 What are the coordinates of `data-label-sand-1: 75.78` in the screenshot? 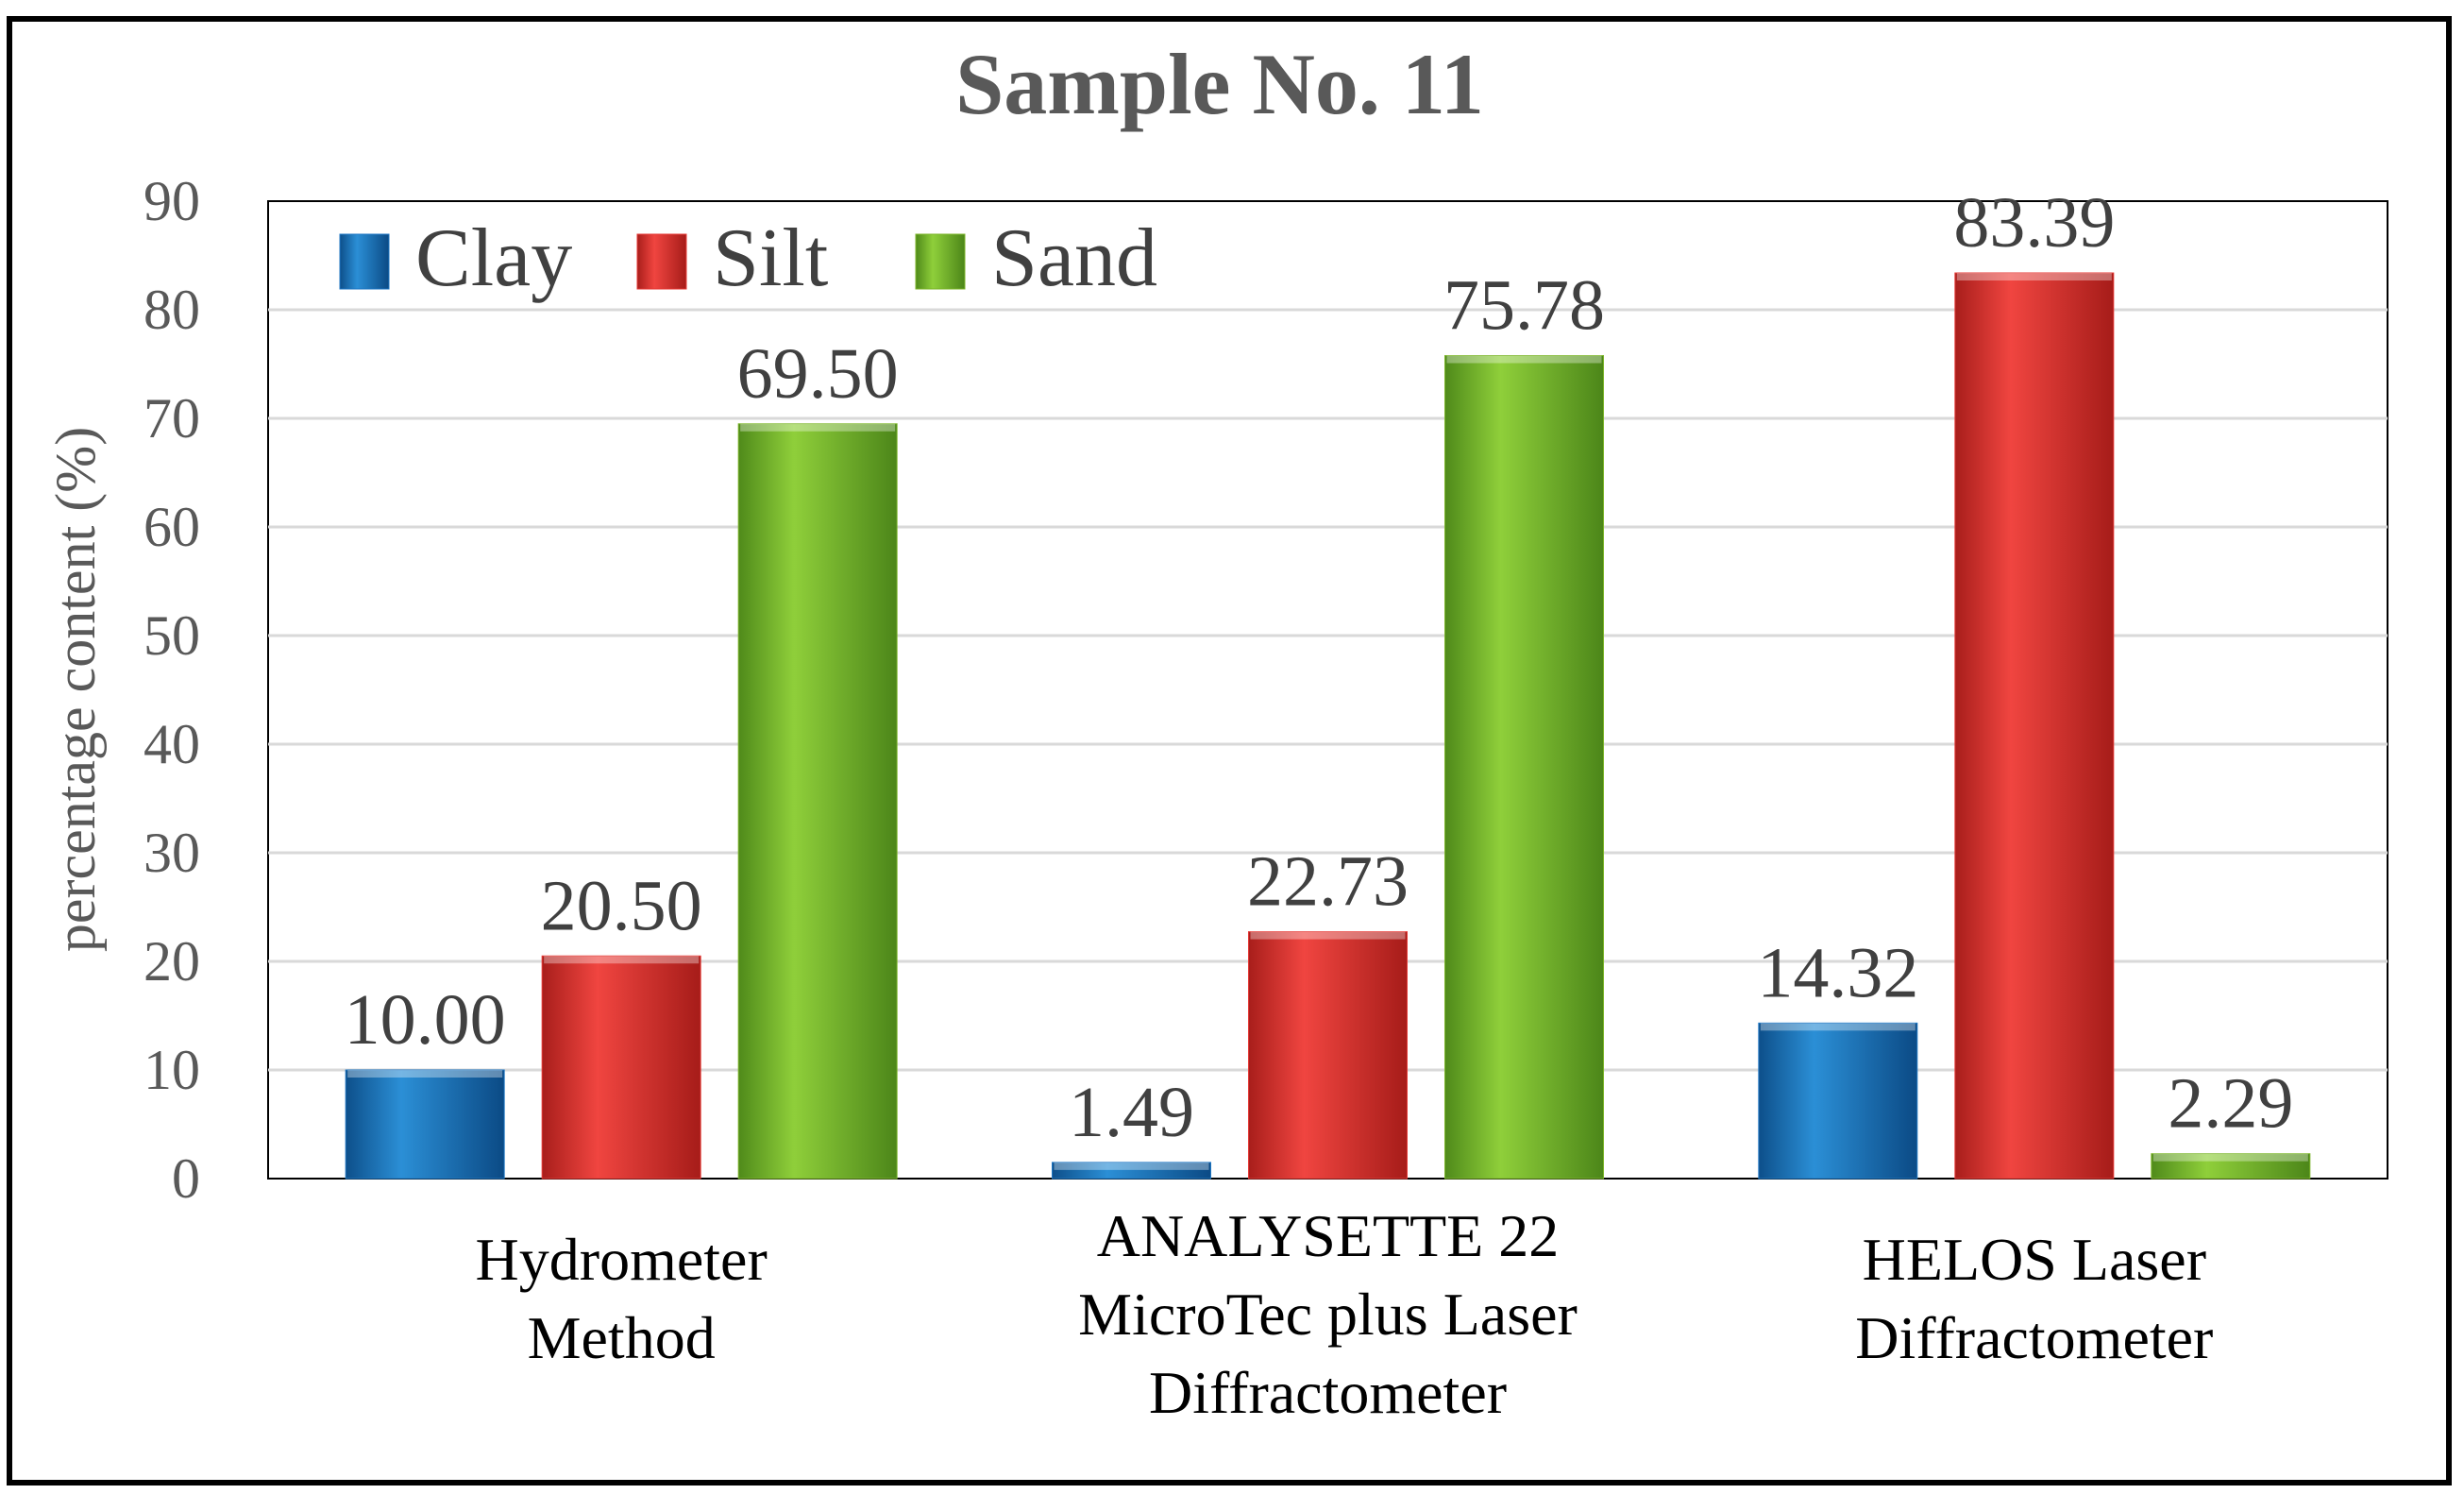 It's located at (1524, 306).